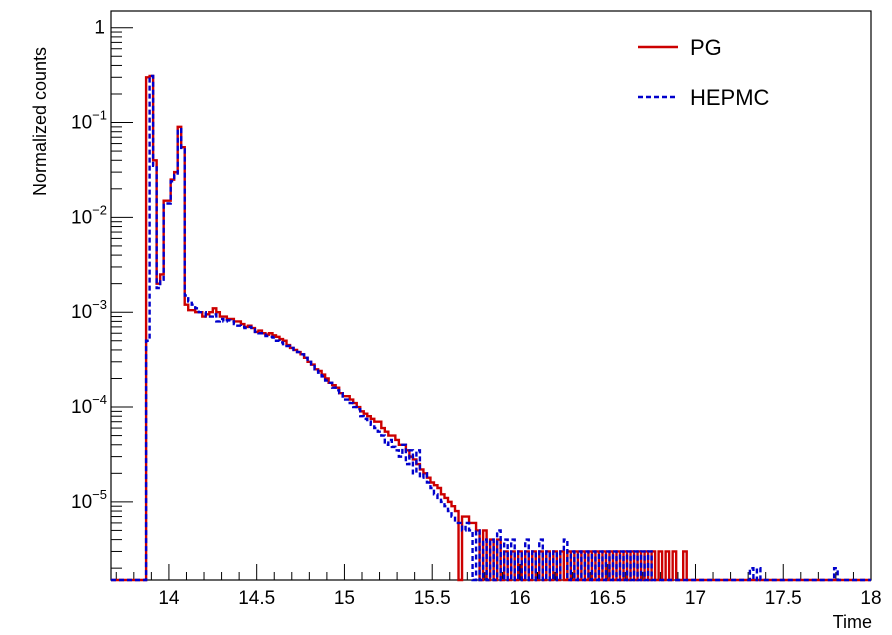 This screenshot has height=635, width=892. Describe the element at coordinates (256, 598) in the screenshot. I see `x-tick-label: 14.5` at that location.